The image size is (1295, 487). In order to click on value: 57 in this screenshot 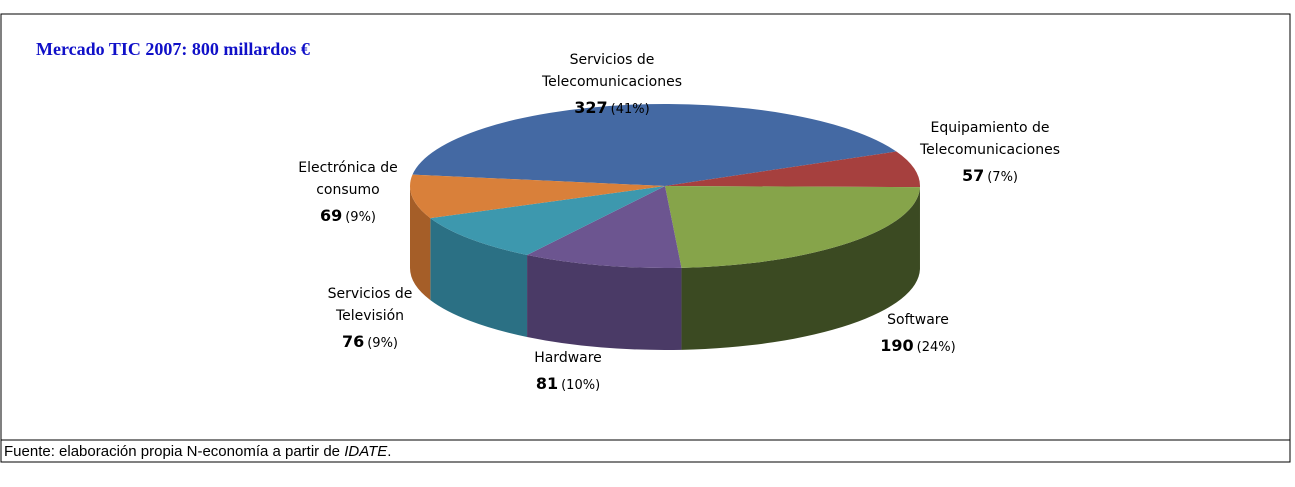, I will do `click(973, 175)`.